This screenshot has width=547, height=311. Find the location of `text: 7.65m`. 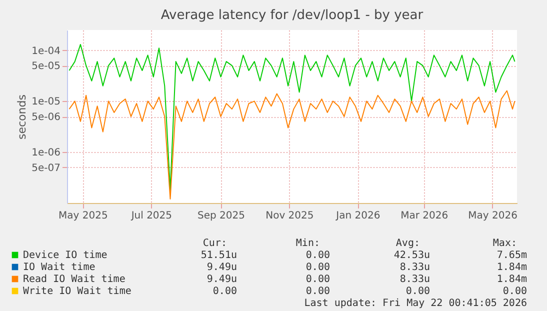

text: 7.65m is located at coordinates (511, 255).